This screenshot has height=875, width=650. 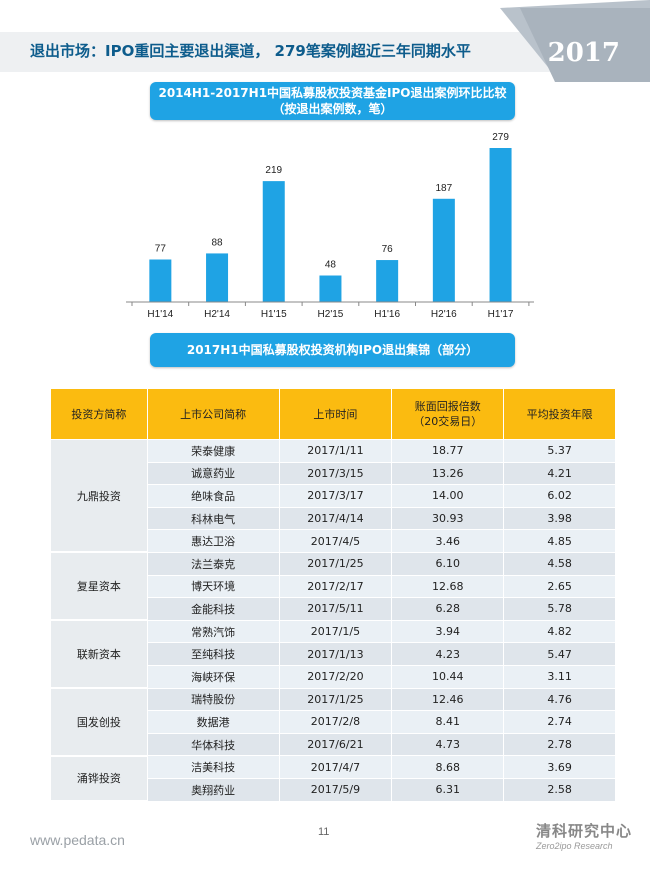 What do you see at coordinates (213, 473) in the screenshot?
I see `company-cell: 诚意药业` at bounding box center [213, 473].